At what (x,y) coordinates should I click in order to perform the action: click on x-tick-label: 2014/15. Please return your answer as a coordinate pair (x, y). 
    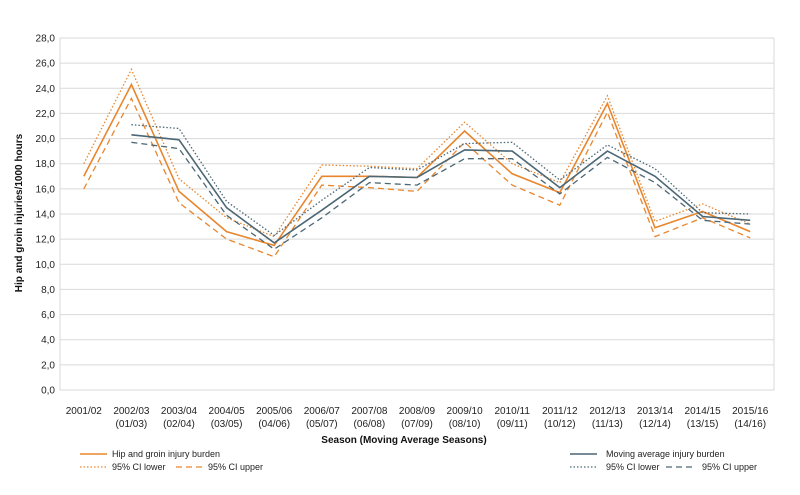
    Looking at the image, I should click on (703, 411).